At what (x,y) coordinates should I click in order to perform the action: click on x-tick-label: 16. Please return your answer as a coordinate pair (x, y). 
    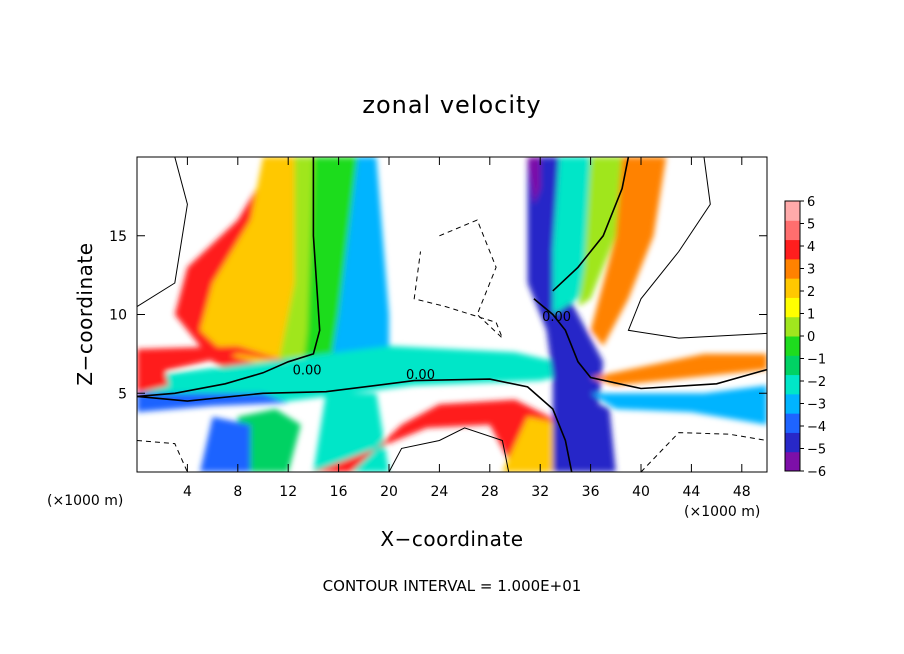
    Looking at the image, I should click on (339, 492).